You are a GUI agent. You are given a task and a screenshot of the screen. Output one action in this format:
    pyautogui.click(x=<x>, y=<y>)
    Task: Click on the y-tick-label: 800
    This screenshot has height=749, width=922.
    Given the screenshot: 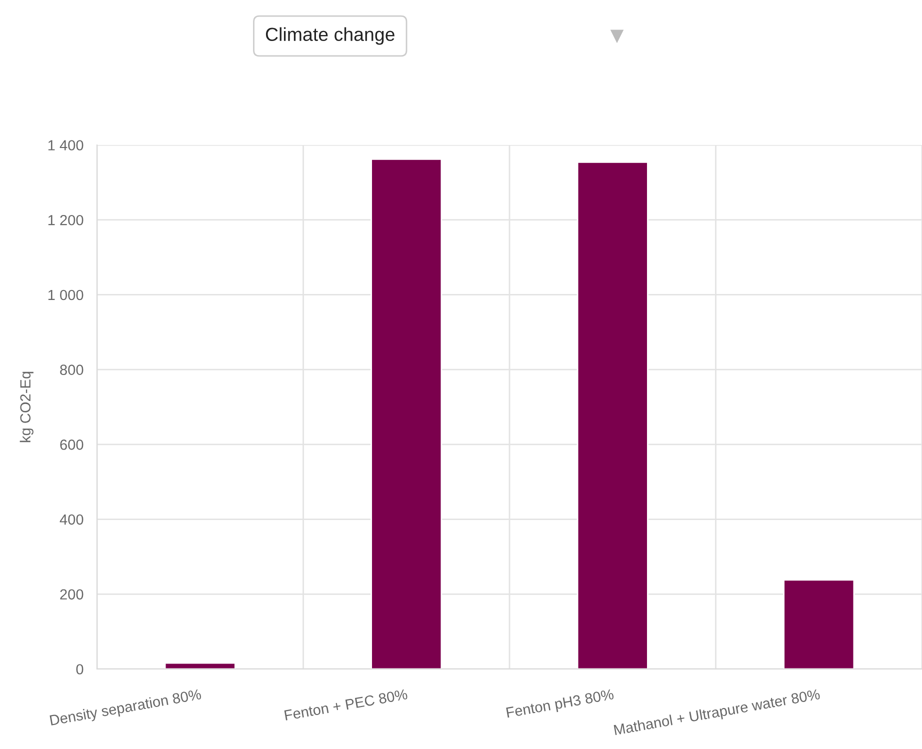 What is the action you would take?
    pyautogui.click(x=72, y=369)
    